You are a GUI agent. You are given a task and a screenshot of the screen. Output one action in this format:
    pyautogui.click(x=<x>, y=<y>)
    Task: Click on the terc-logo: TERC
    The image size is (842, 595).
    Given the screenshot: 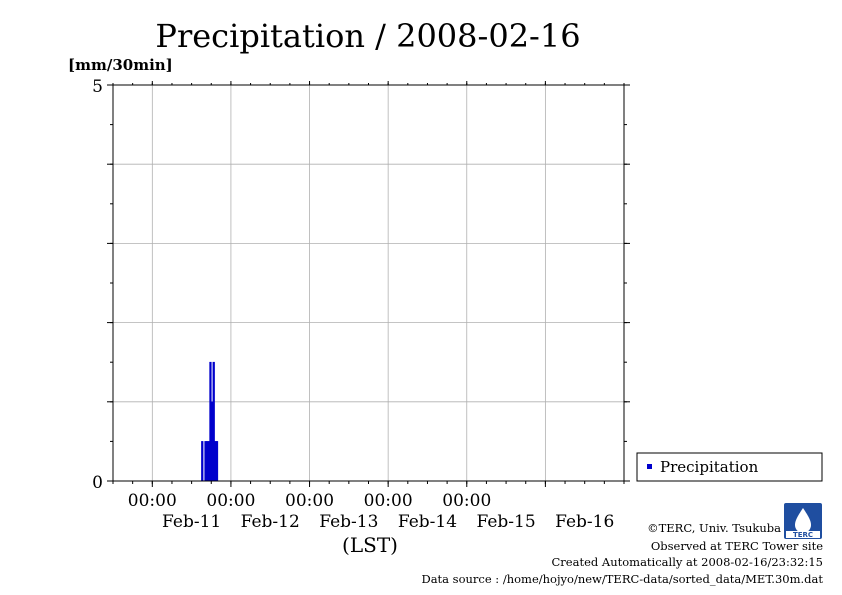 What is the action you would take?
    pyautogui.click(x=803, y=521)
    